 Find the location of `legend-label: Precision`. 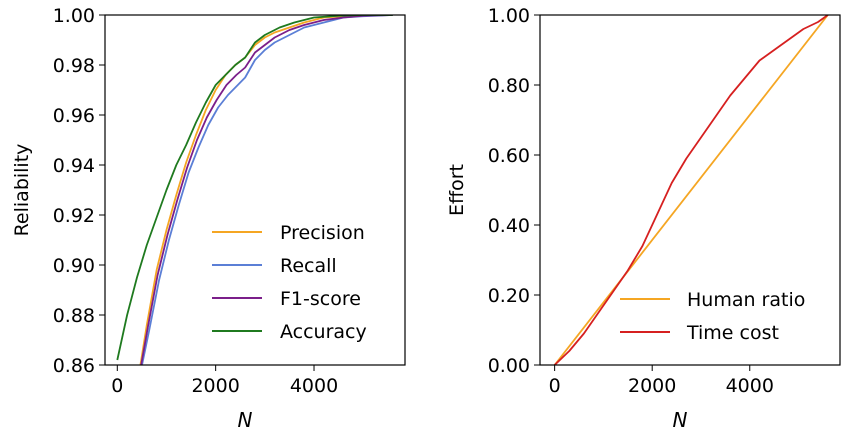

legend-label: Precision is located at coordinates (322, 233).